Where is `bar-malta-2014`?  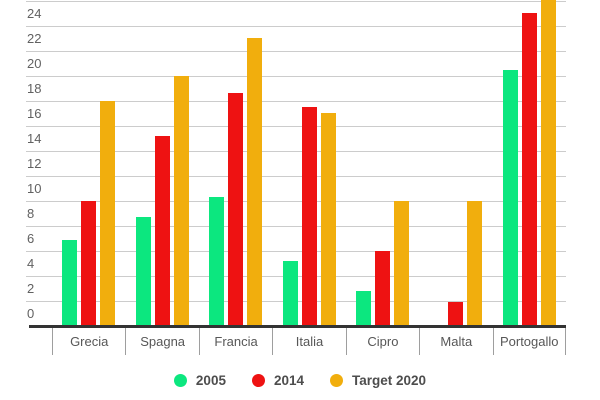 bar-malta-2014 is located at coordinates (455, 314).